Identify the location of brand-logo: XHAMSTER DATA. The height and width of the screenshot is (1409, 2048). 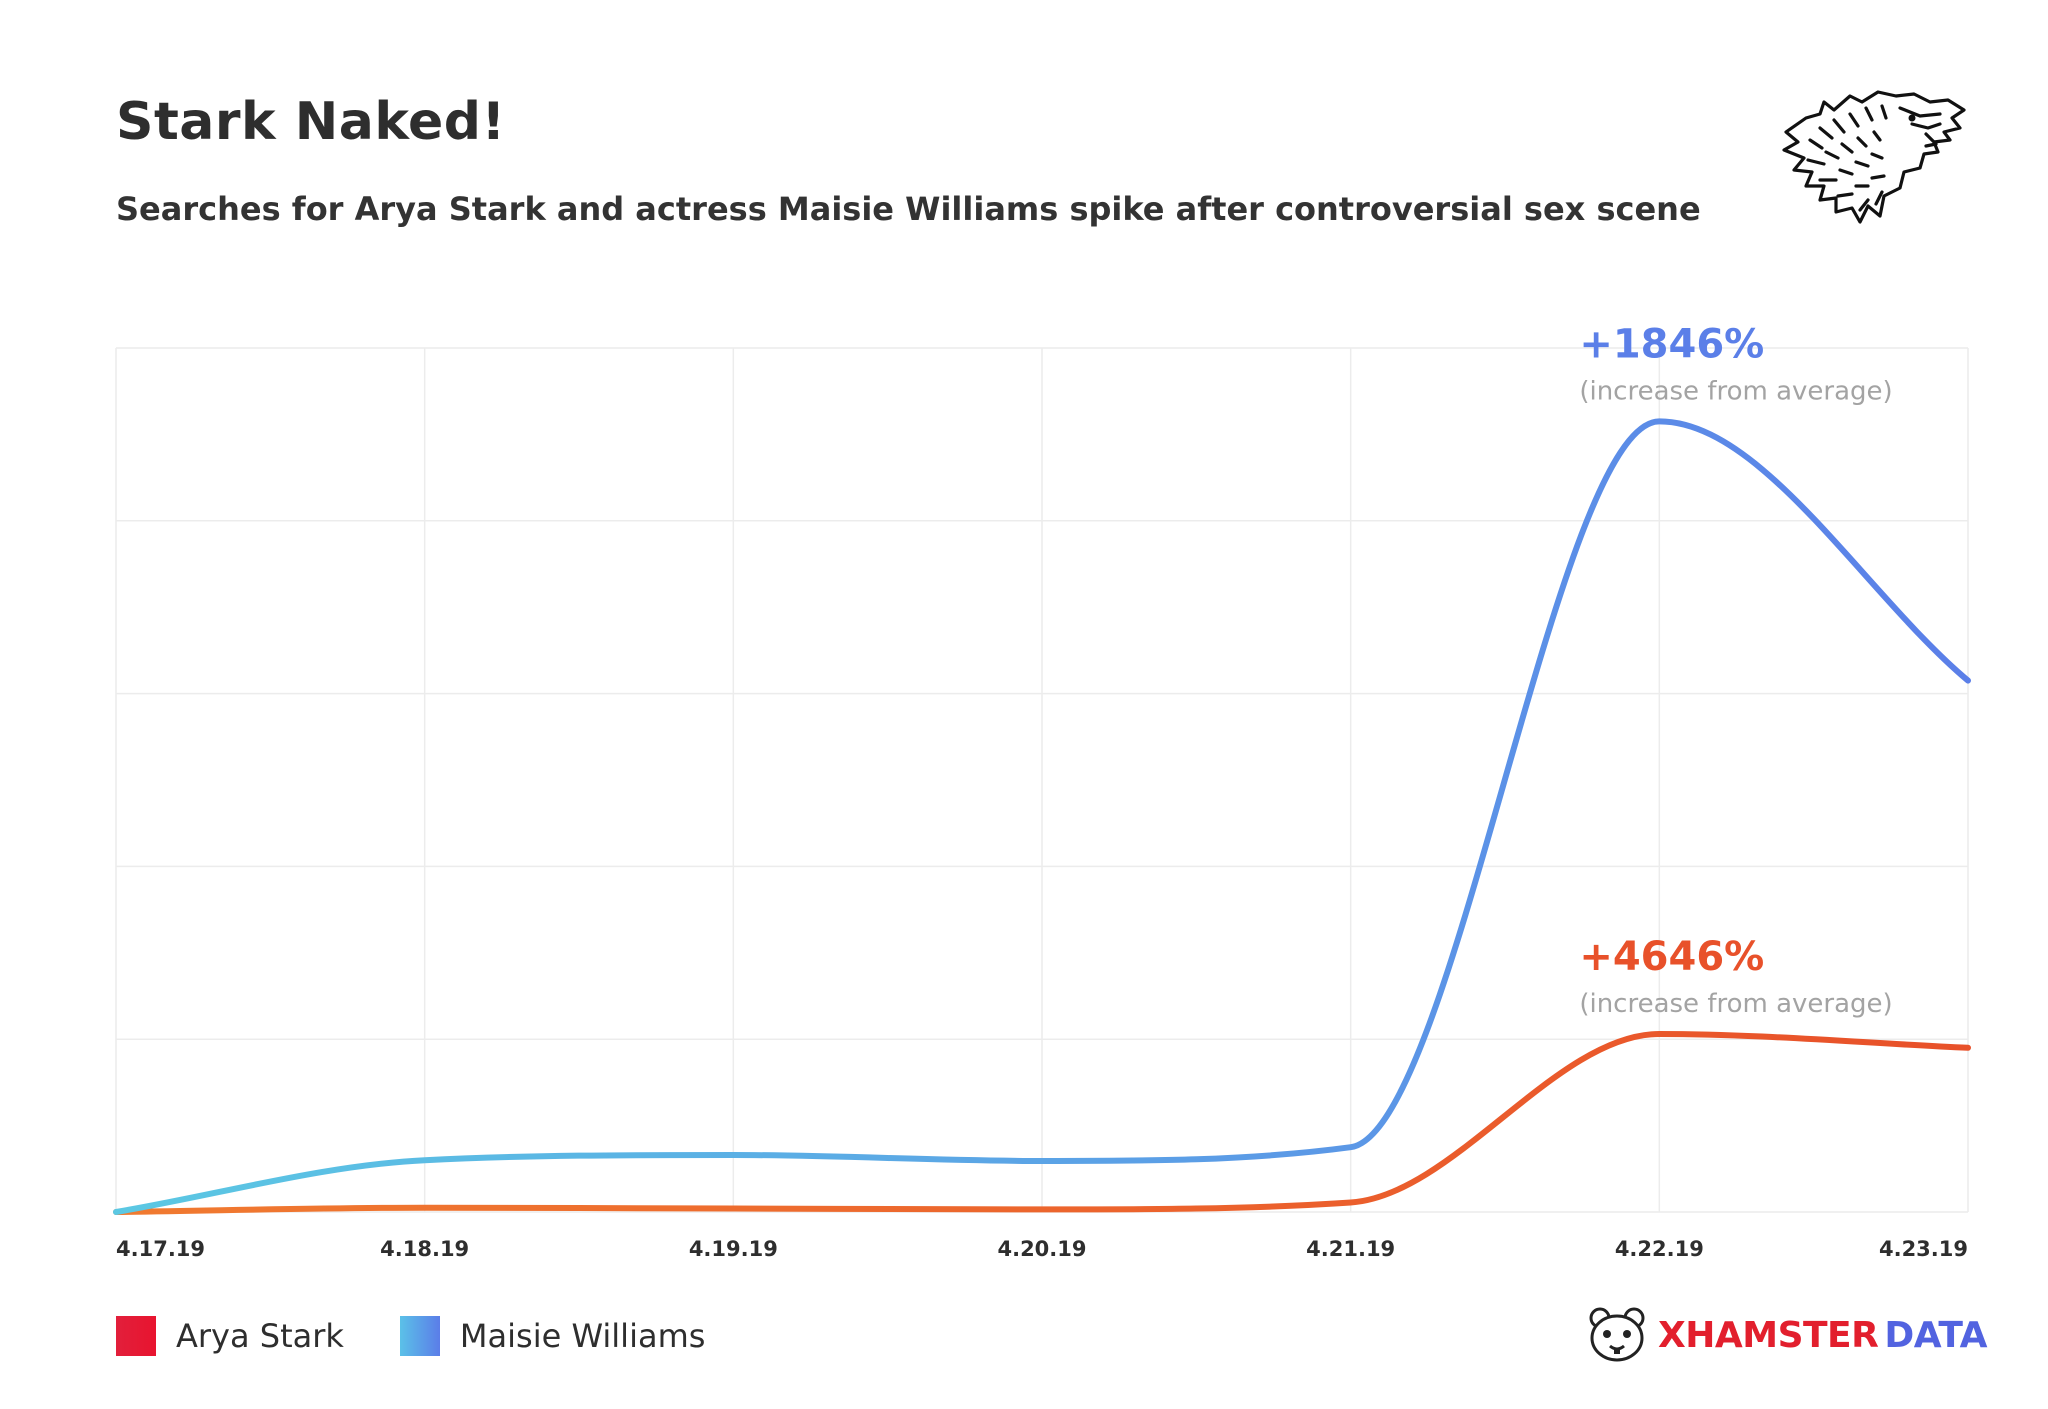
(1786, 1335).